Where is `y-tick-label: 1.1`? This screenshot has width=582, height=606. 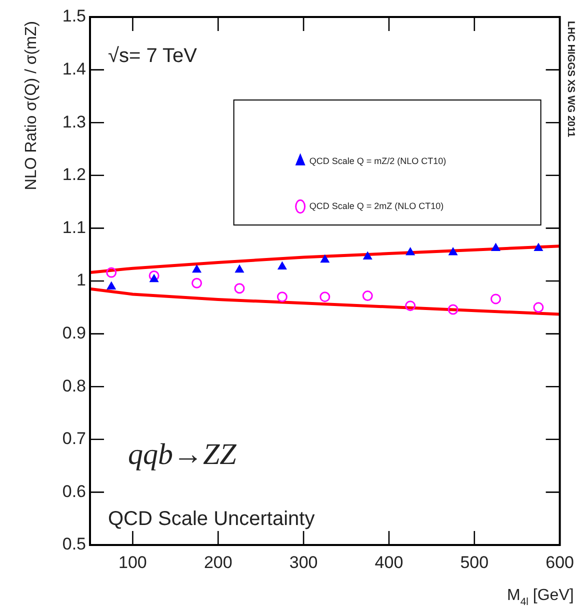 y-tick-label: 1.1 is located at coordinates (74, 227).